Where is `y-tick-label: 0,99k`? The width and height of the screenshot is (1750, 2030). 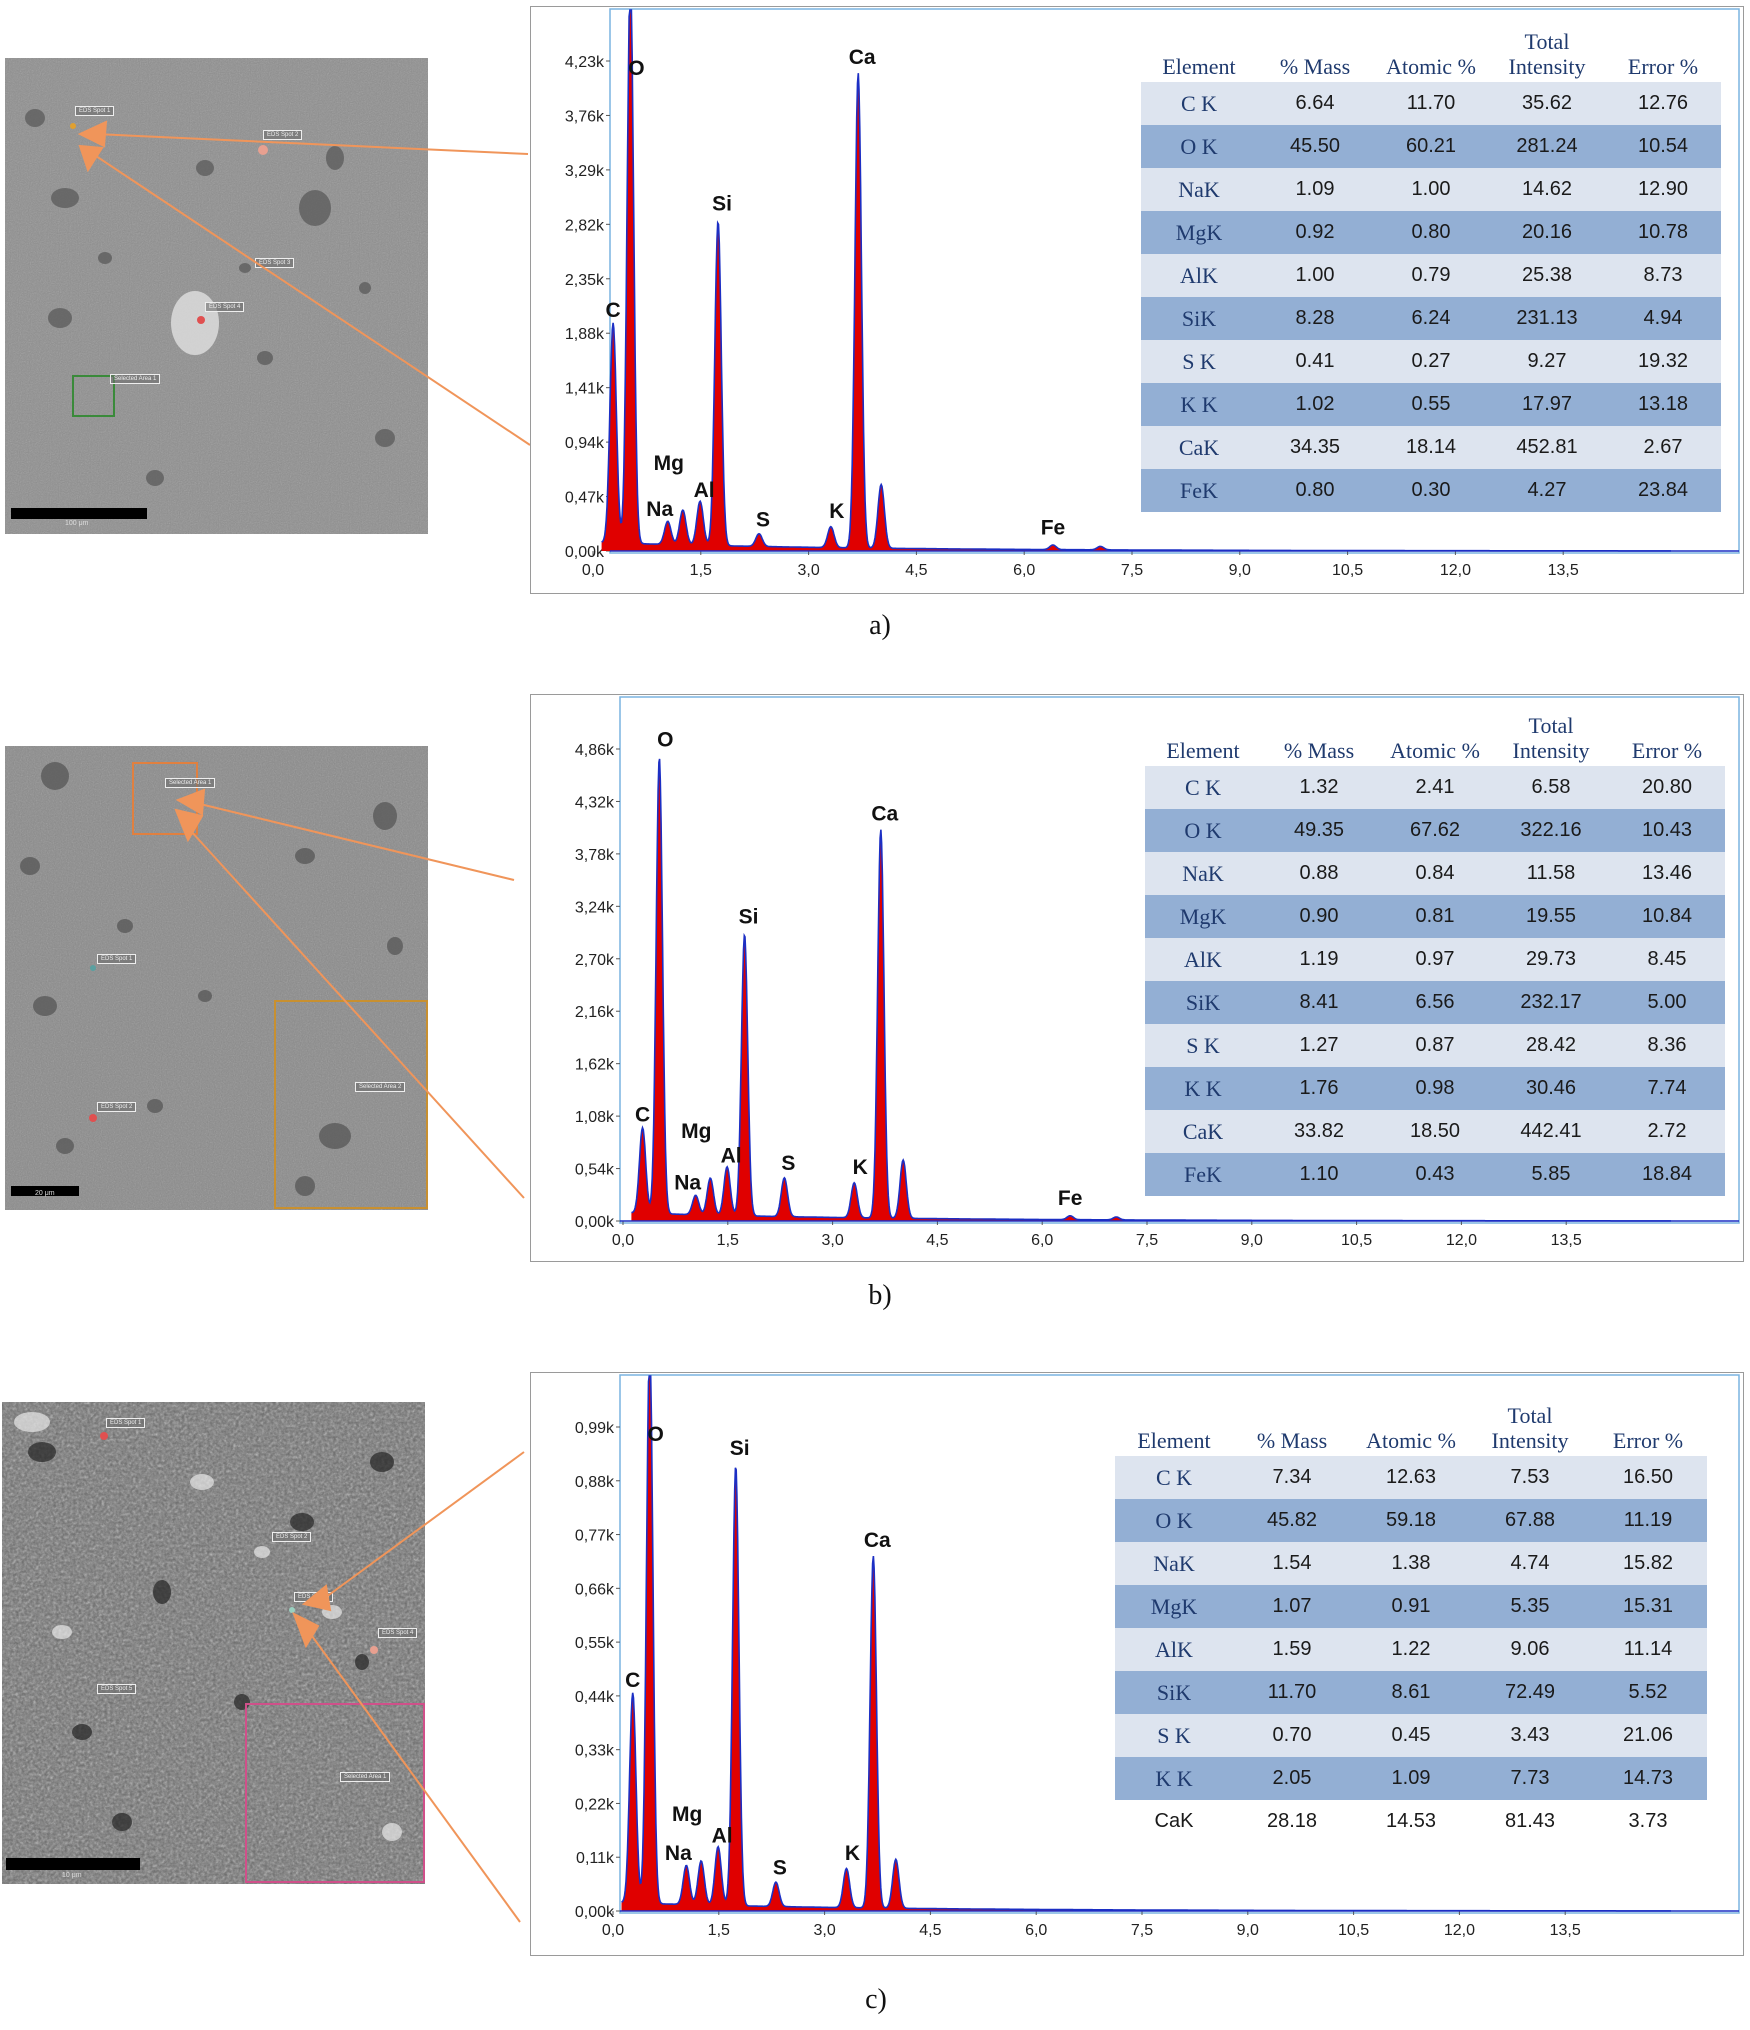 y-tick-label: 0,99k is located at coordinates (595, 1428).